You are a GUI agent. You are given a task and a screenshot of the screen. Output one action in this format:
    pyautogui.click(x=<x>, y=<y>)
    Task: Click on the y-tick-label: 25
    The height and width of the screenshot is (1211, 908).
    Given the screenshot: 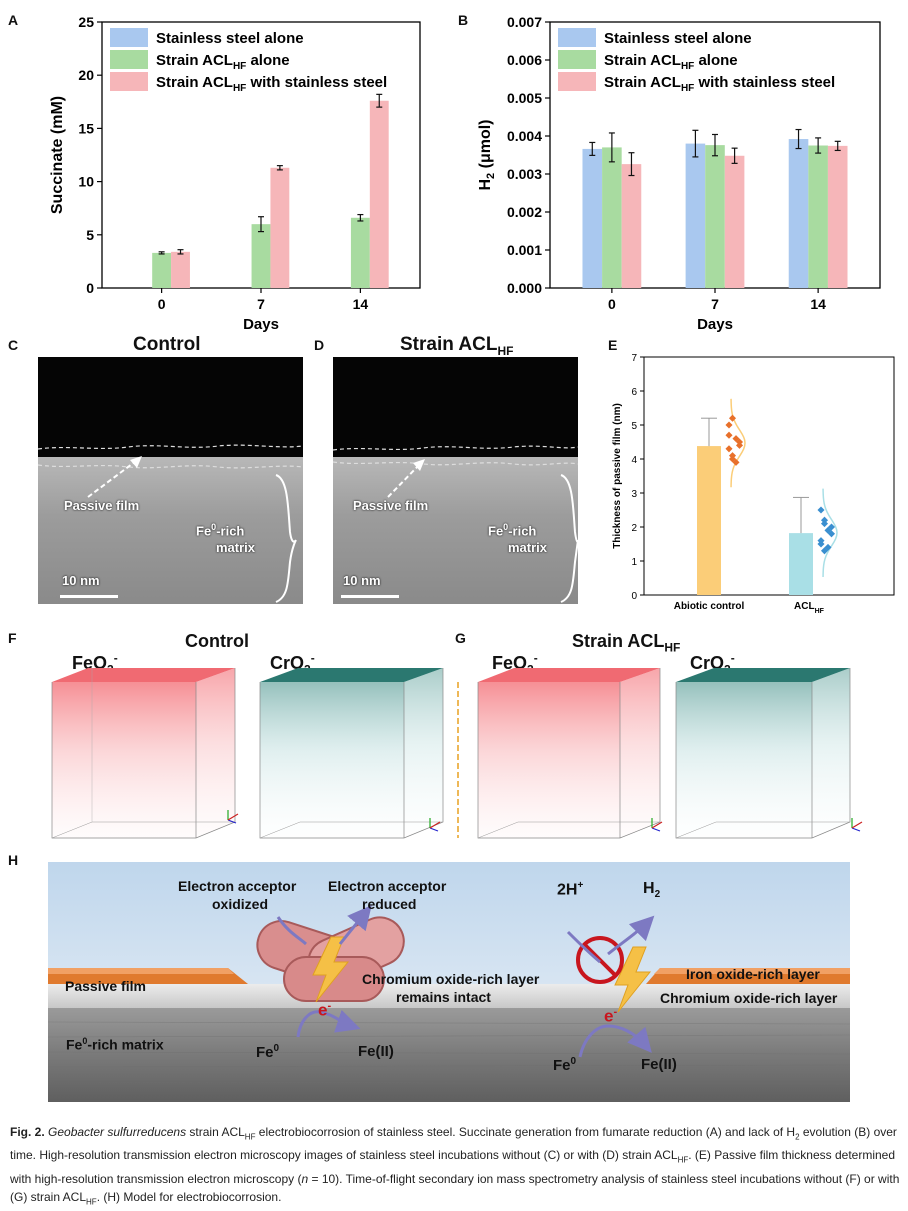 What is the action you would take?
    pyautogui.click(x=86, y=22)
    